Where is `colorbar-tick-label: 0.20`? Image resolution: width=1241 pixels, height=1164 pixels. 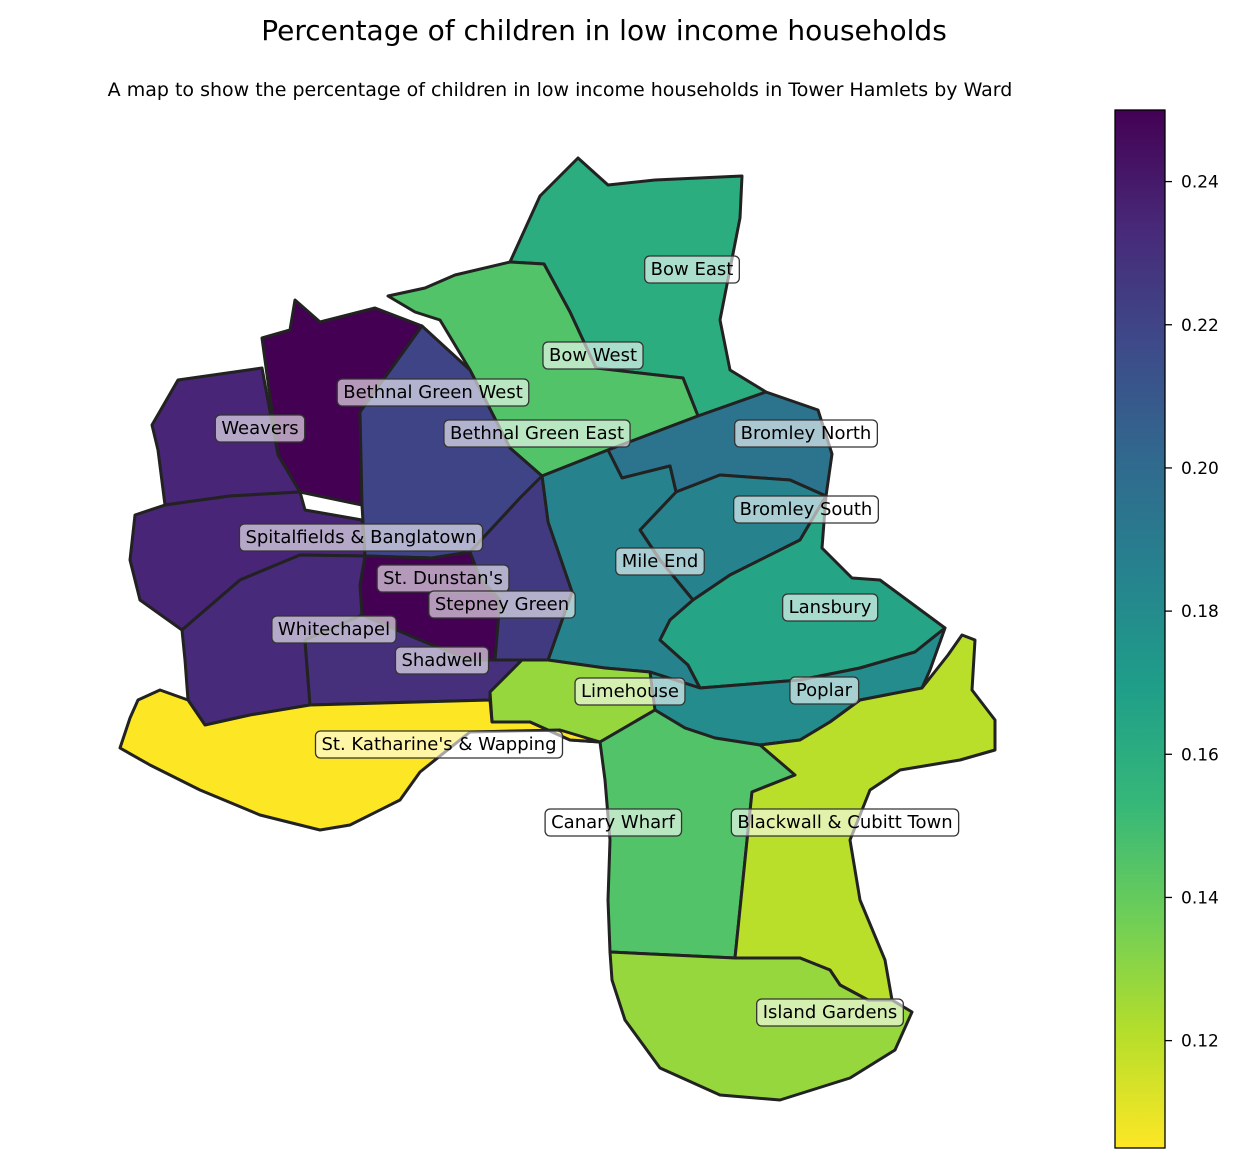 colorbar-tick-label: 0.20 is located at coordinates (1200, 469).